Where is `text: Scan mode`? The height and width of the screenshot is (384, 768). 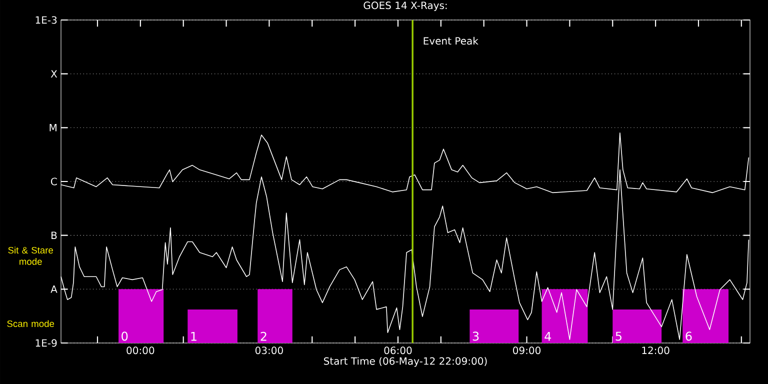
text: Scan mode is located at coordinates (30, 324).